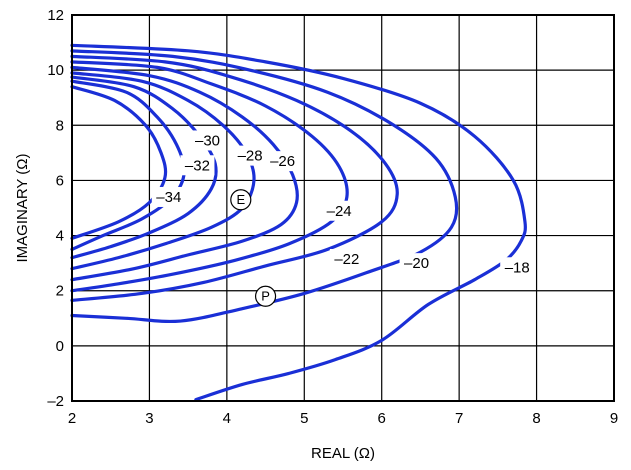 Image resolution: width=631 pixels, height=470 pixels. I want to click on x-tick-label: 3, so click(149, 418).